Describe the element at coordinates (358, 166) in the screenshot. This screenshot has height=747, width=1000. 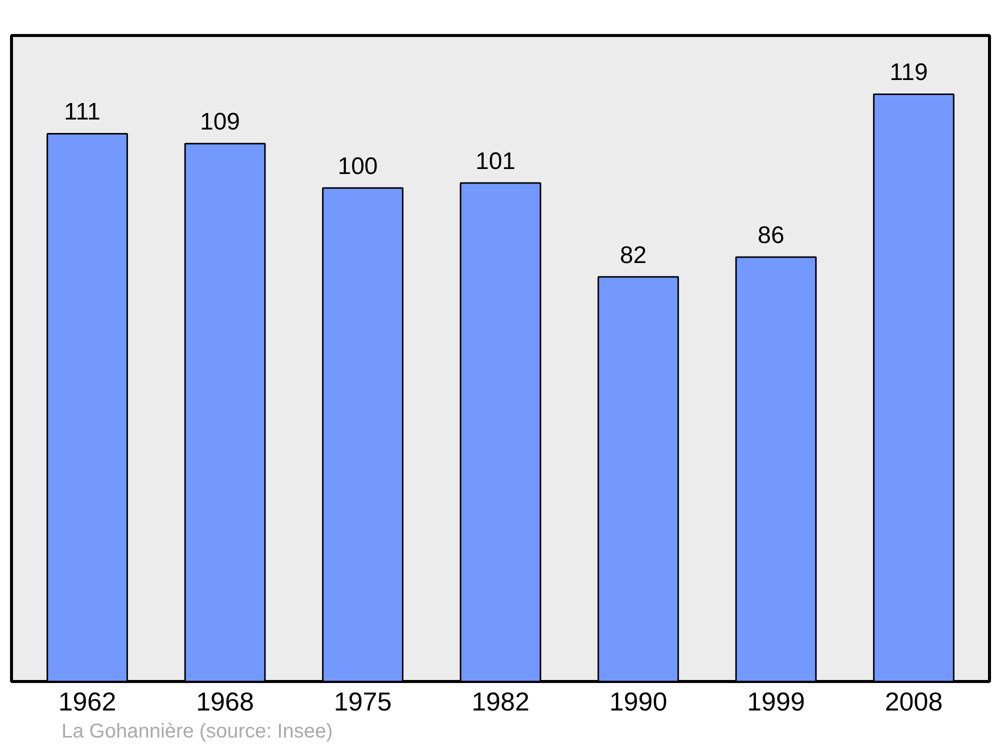
I see `data-label: 100` at that location.